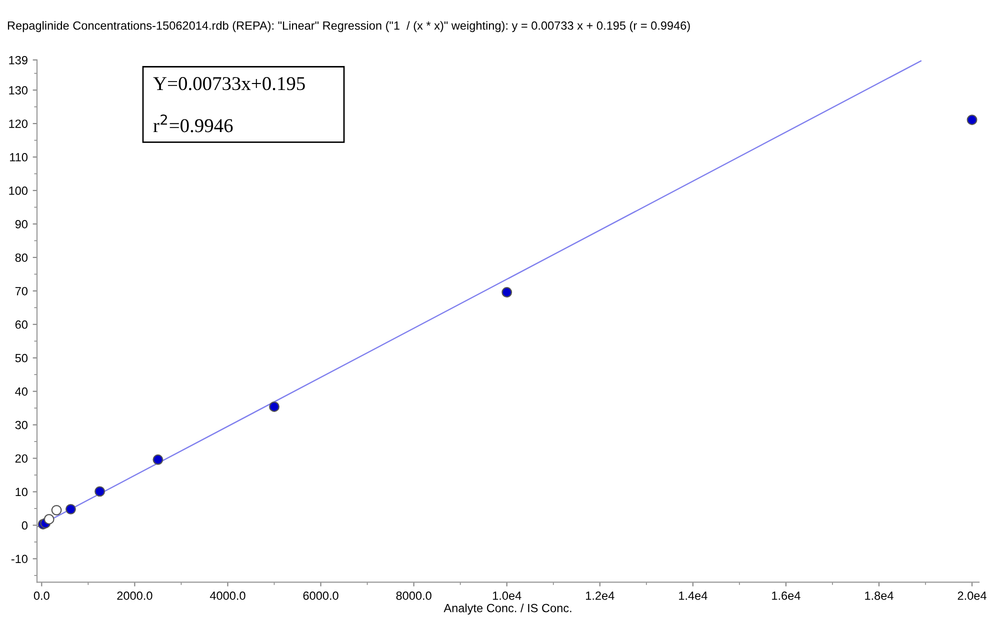 This screenshot has width=1000, height=618. Describe the element at coordinates (18, 90) in the screenshot. I see `y-tick-label: 130` at that location.